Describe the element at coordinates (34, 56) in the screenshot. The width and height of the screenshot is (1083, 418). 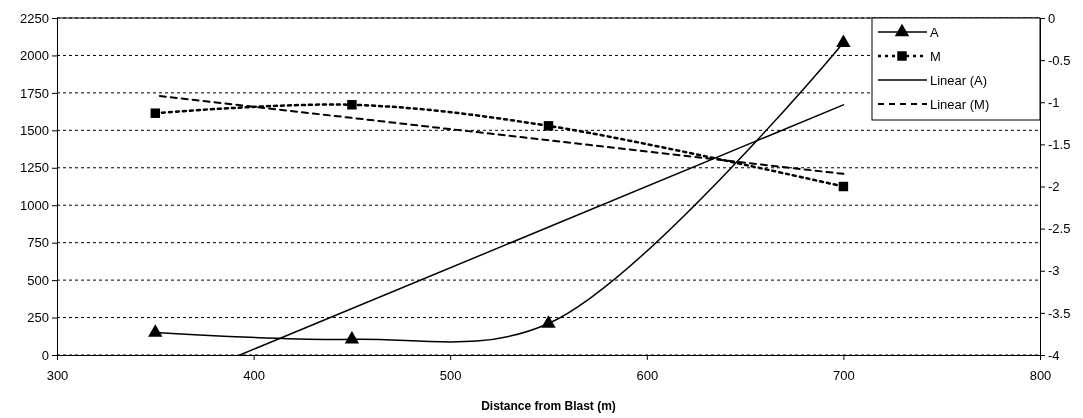
I see `y-tick-label: 2000` at that location.